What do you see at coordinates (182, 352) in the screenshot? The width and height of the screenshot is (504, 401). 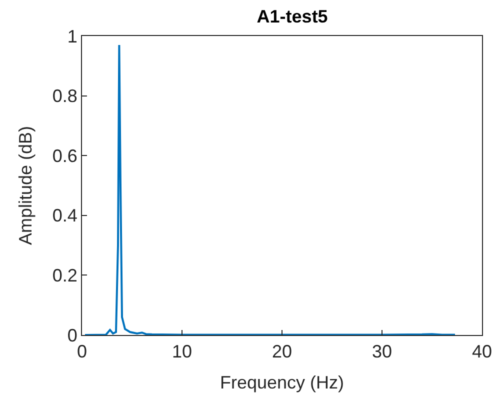 I see `x-tick-label: 10` at bounding box center [182, 352].